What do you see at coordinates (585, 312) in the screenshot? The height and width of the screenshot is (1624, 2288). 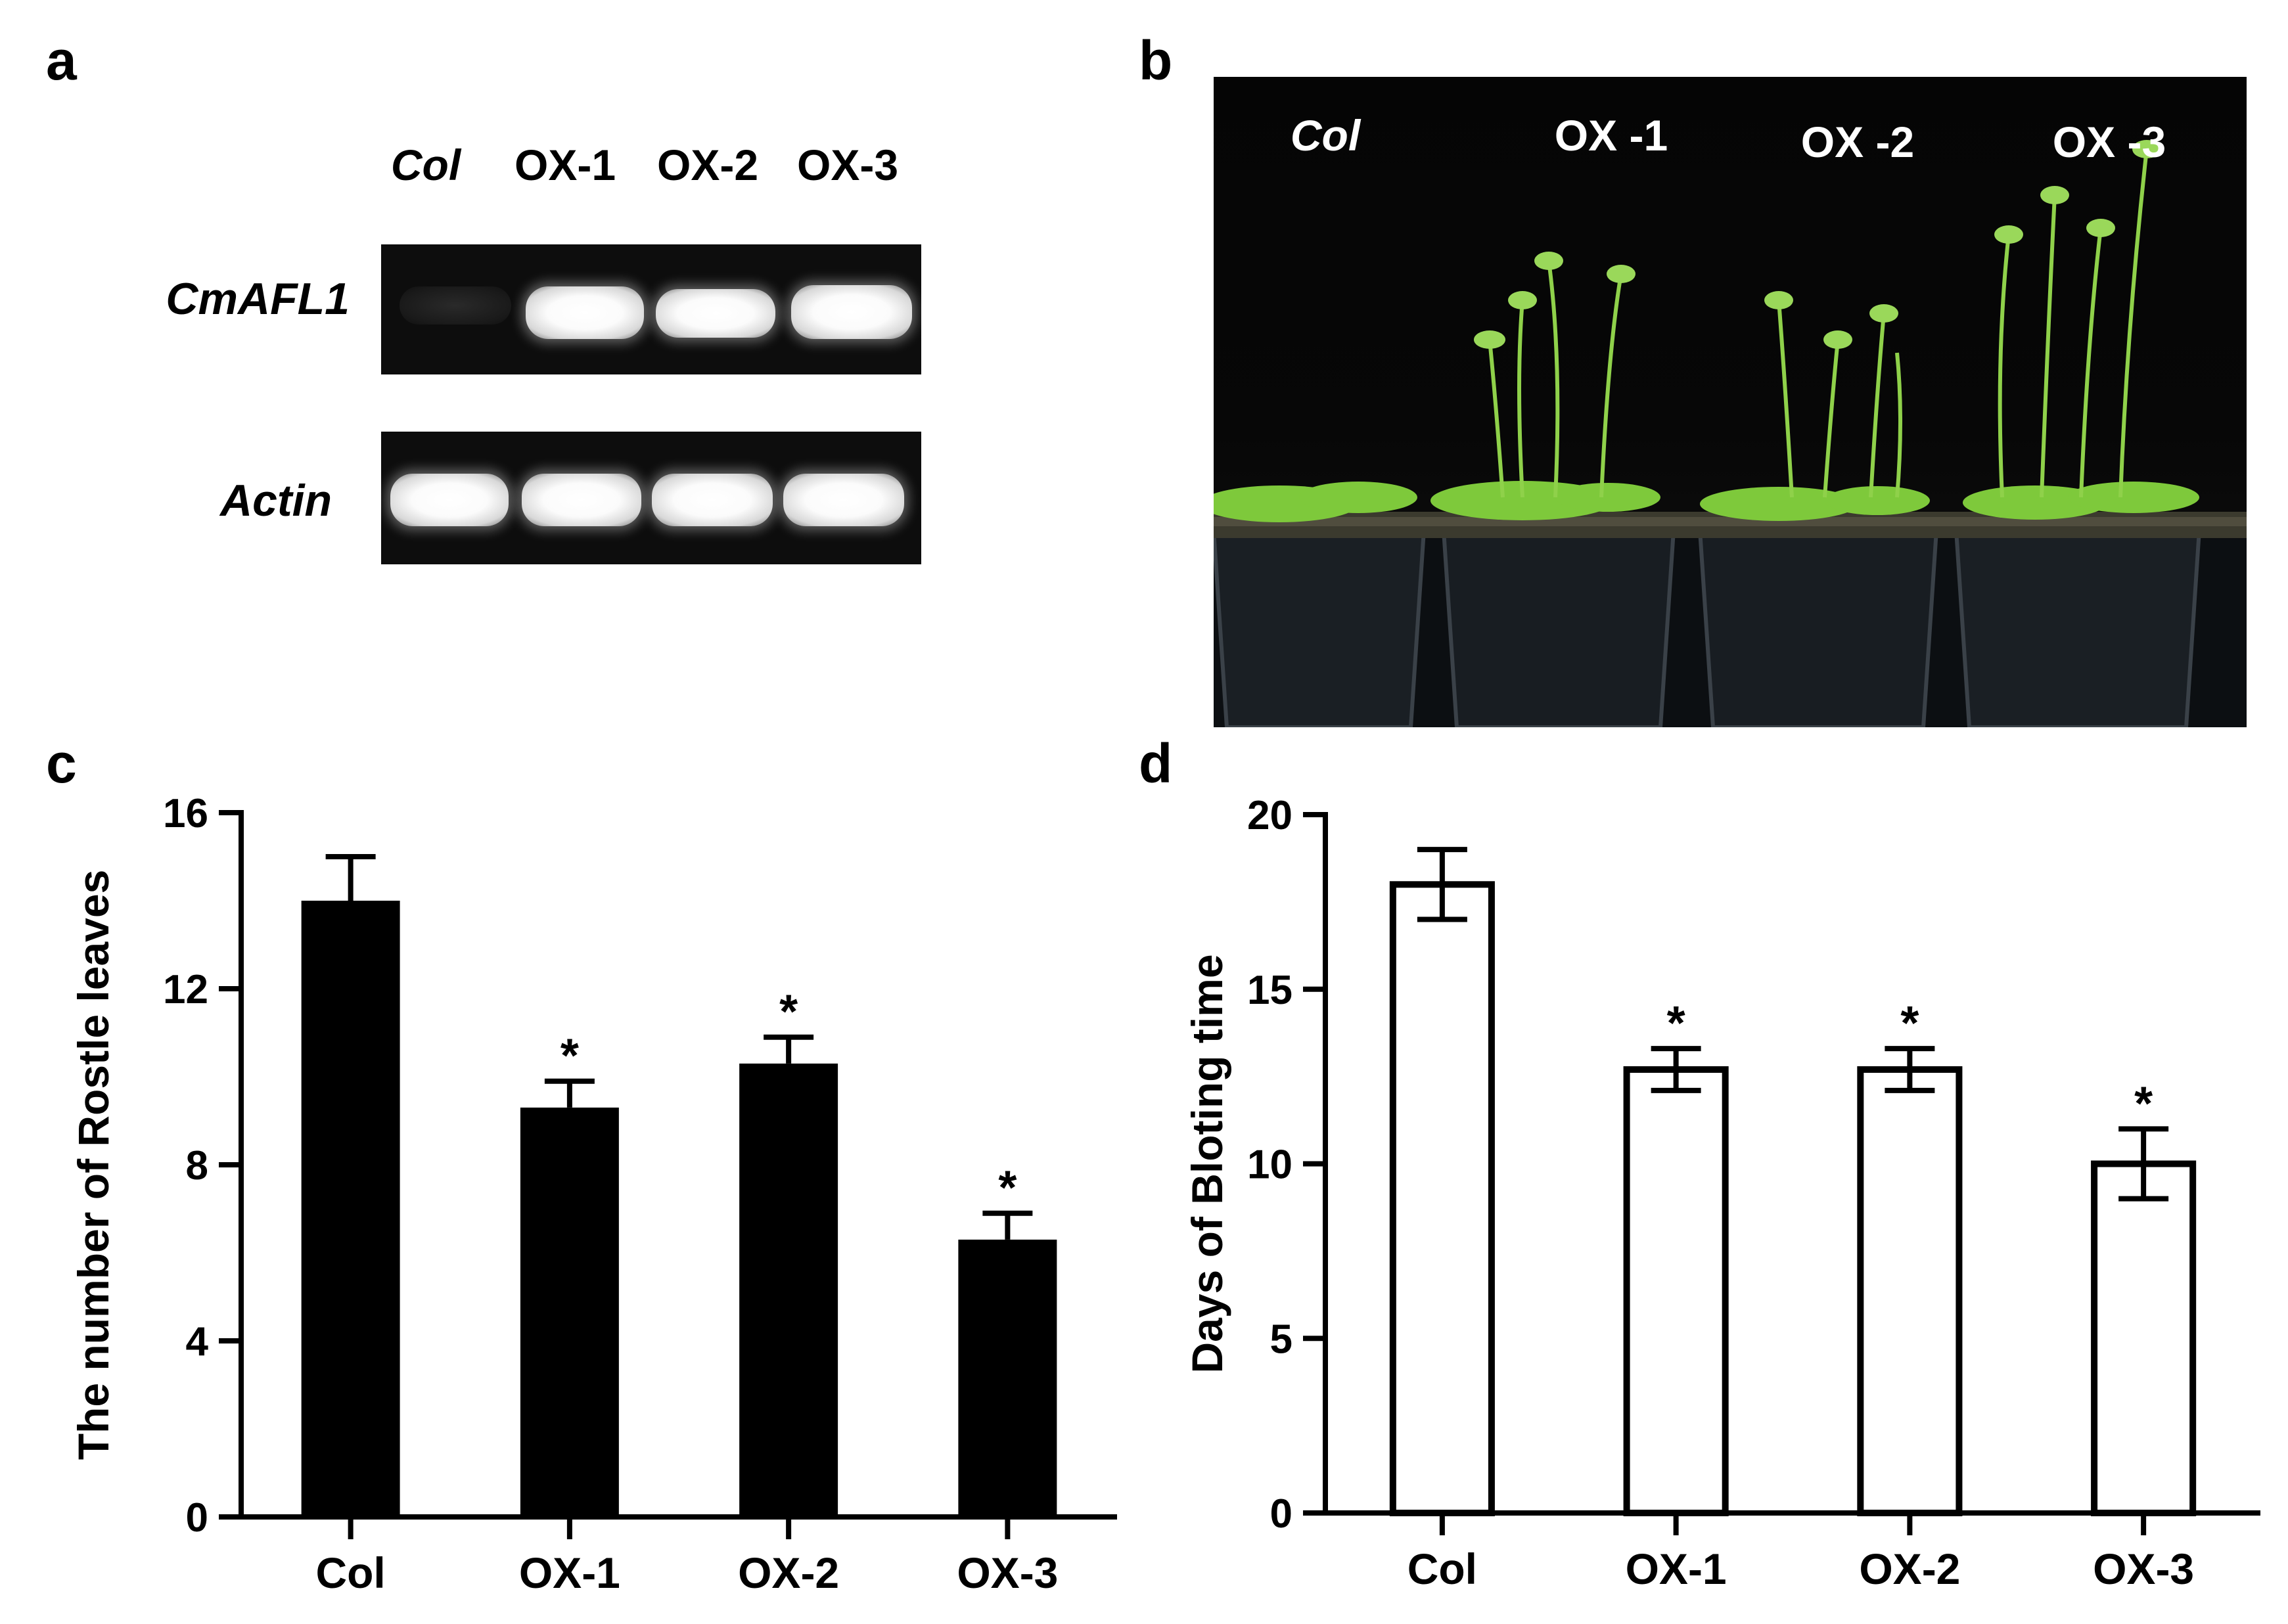 I see `gel-band-cmafl1-ox1` at bounding box center [585, 312].